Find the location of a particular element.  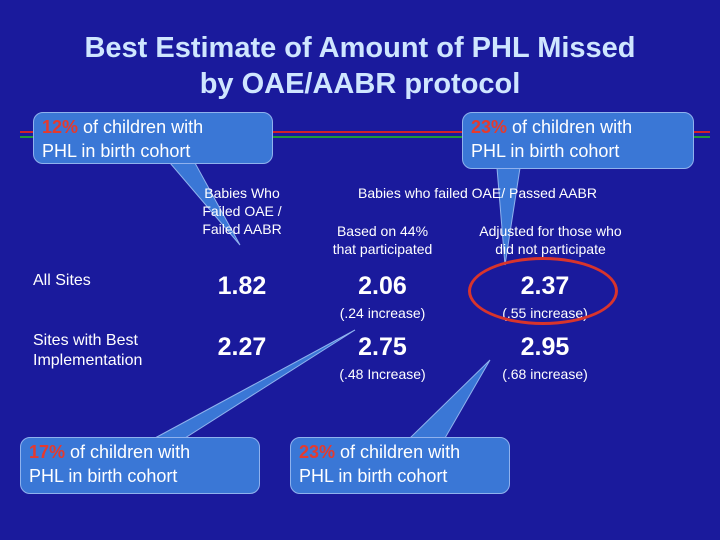

header-line: Failed OAE / is located at coordinates (242, 211).